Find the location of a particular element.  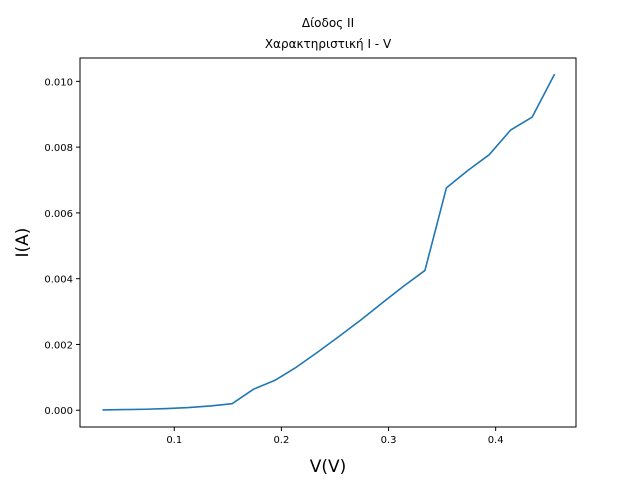

y-tick-label: 0.004 is located at coordinates (58, 280).